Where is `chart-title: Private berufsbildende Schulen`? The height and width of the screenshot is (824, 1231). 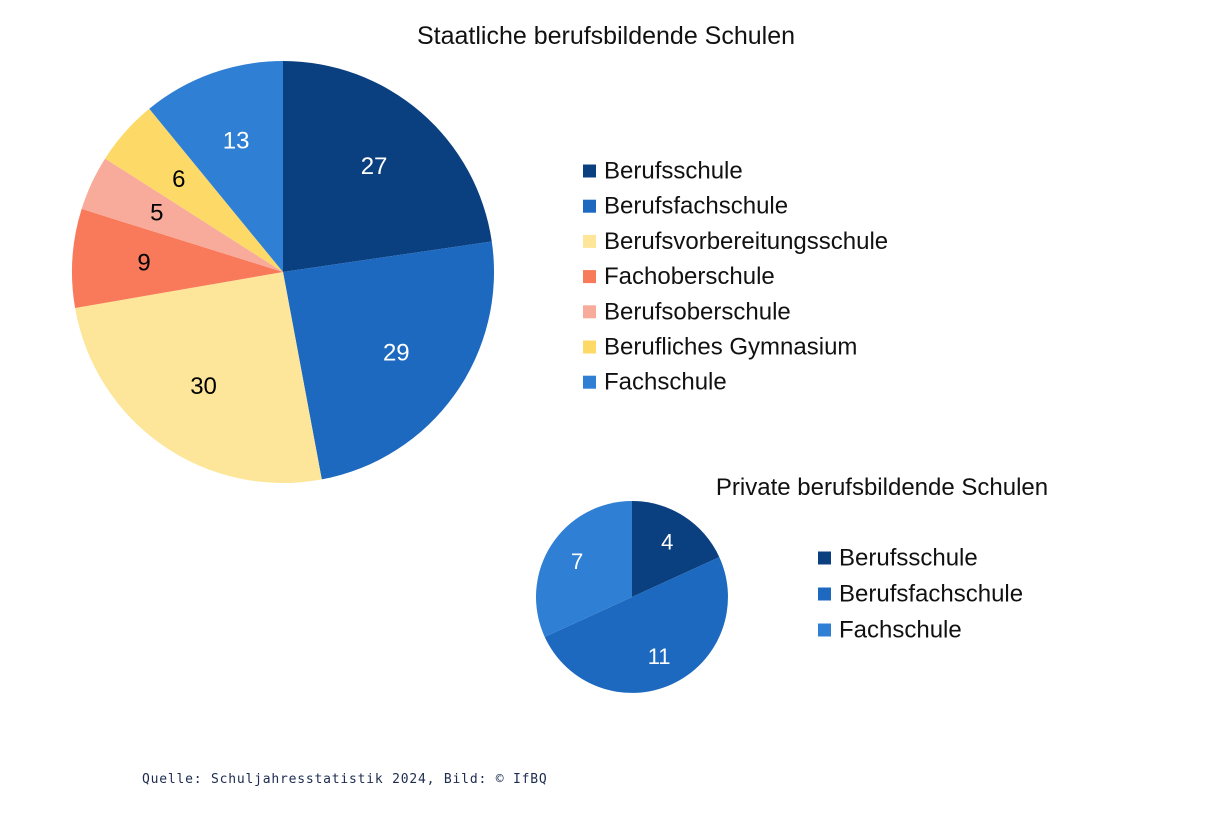 chart-title: Private berufsbildende Schulen is located at coordinates (882, 487).